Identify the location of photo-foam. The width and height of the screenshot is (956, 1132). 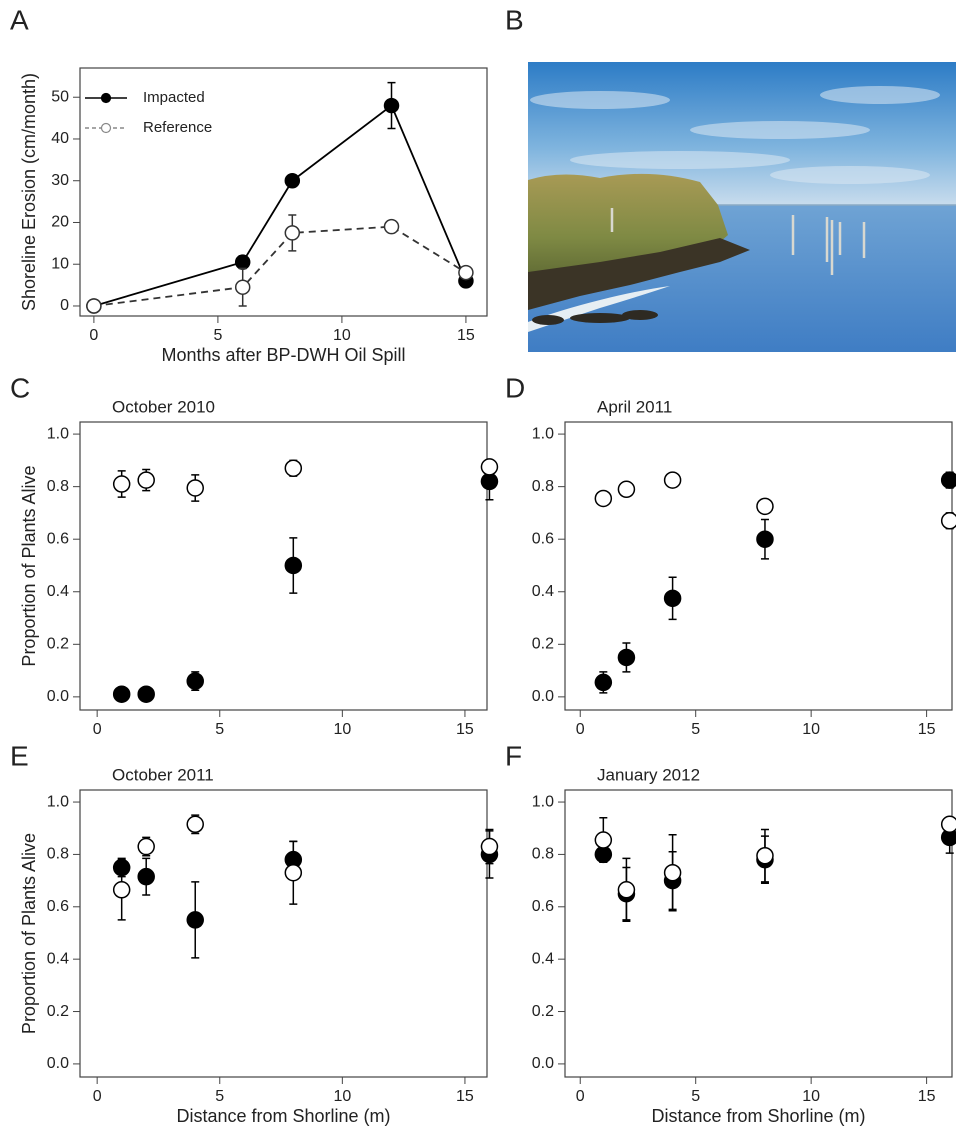
(599, 309).